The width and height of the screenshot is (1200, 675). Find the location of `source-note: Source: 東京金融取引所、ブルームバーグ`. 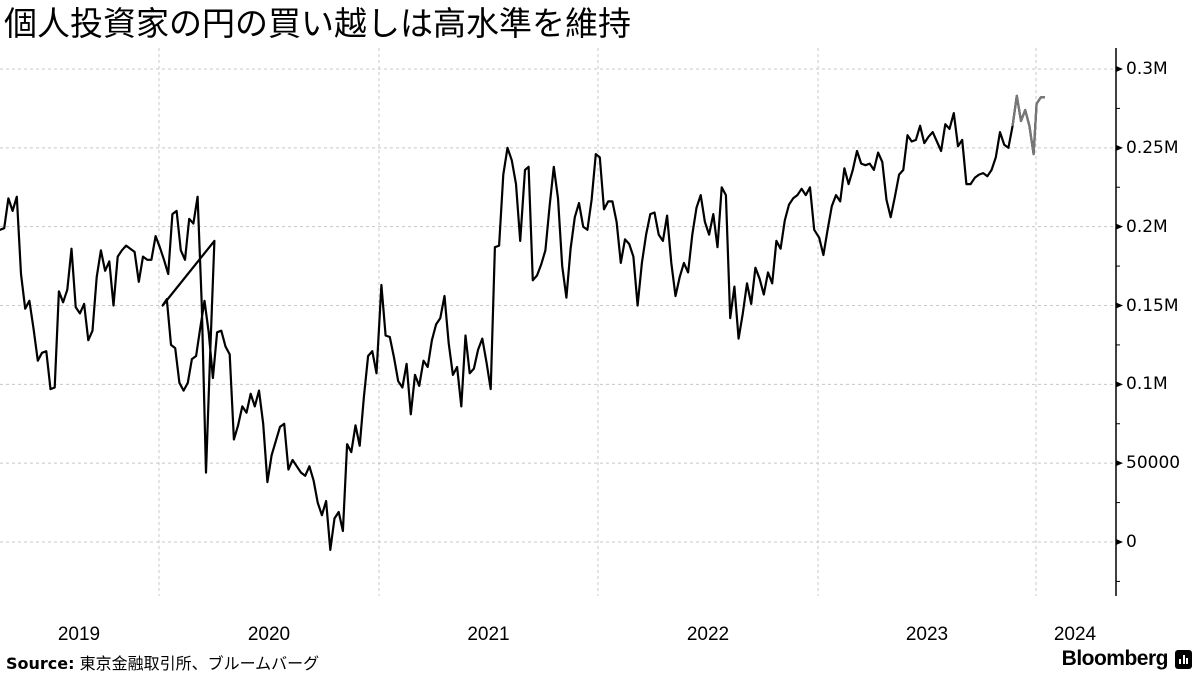

source-note: Source: 東京金融取引所、ブルームバーグ is located at coordinates (162, 662).